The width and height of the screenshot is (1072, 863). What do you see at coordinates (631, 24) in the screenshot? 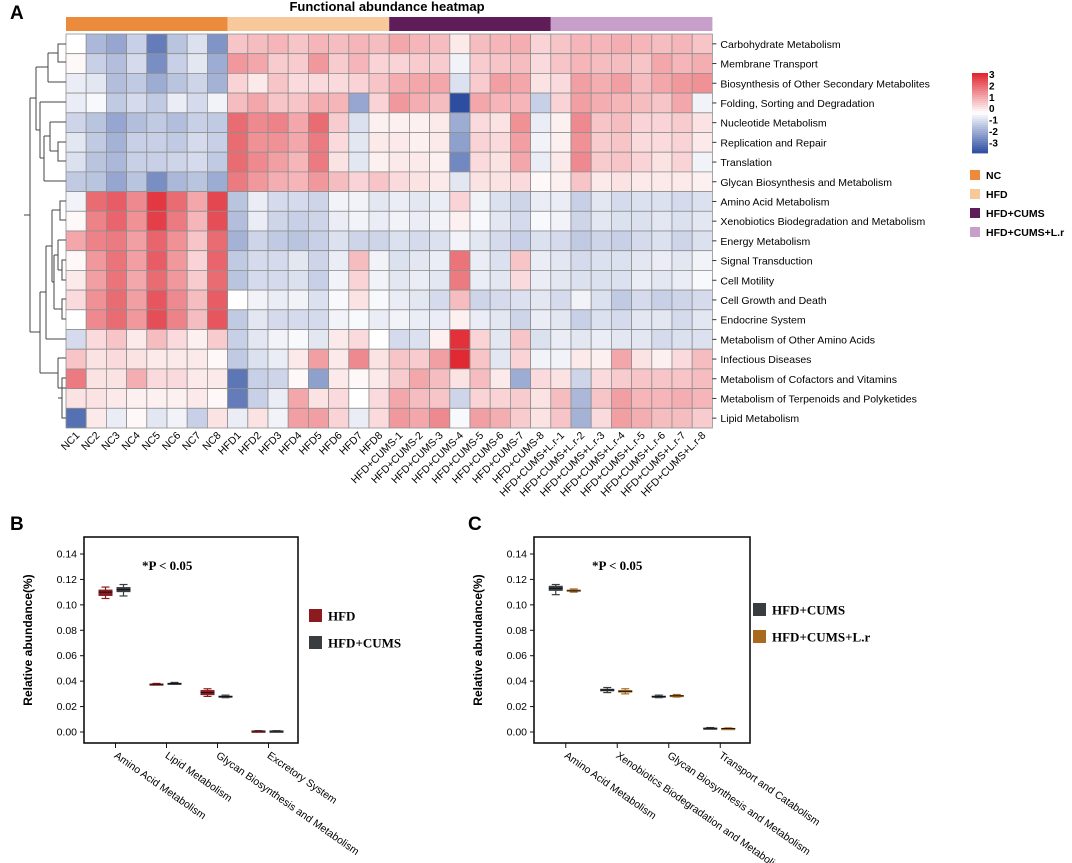
I see `group-bar-segment` at bounding box center [631, 24].